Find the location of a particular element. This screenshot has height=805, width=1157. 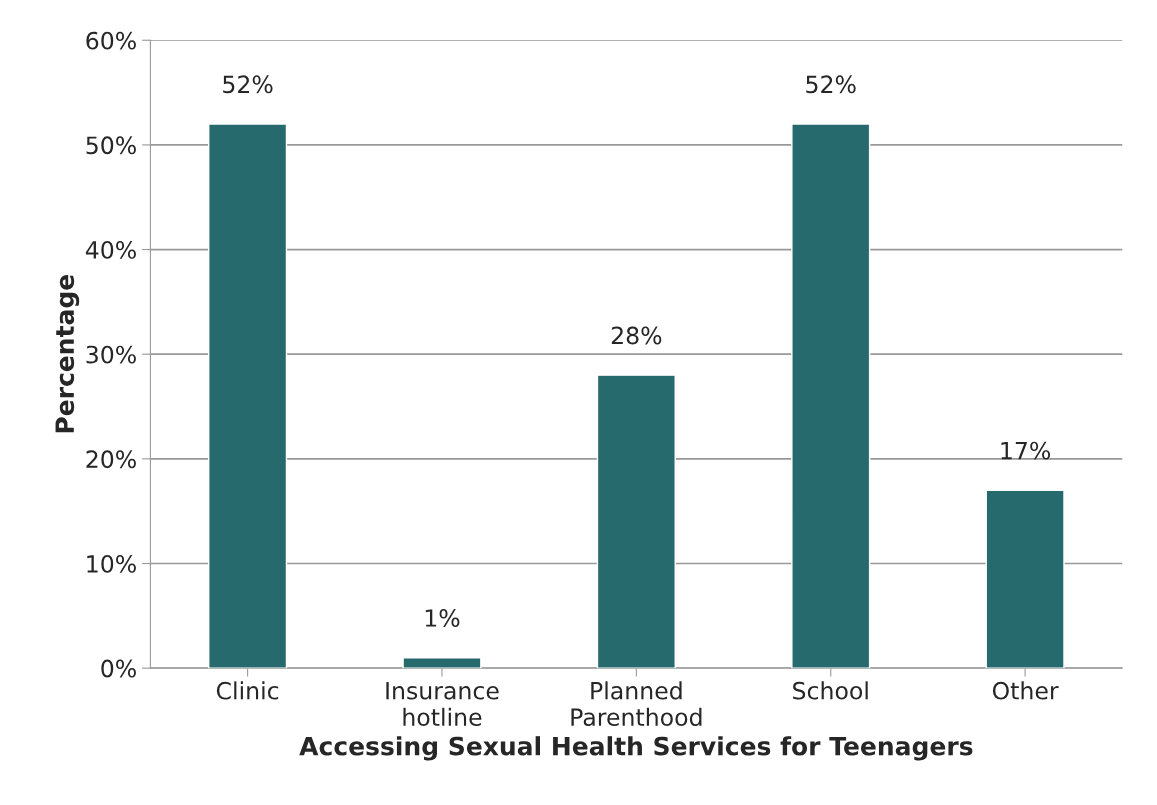

x-tick-label: Planned Parenthood is located at coordinates (636, 704).